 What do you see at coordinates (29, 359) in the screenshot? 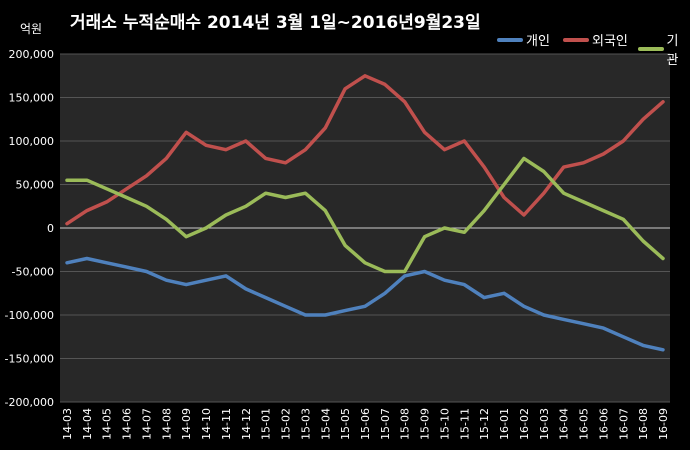
I see `y-tick-label: -150,000` at bounding box center [29, 359].